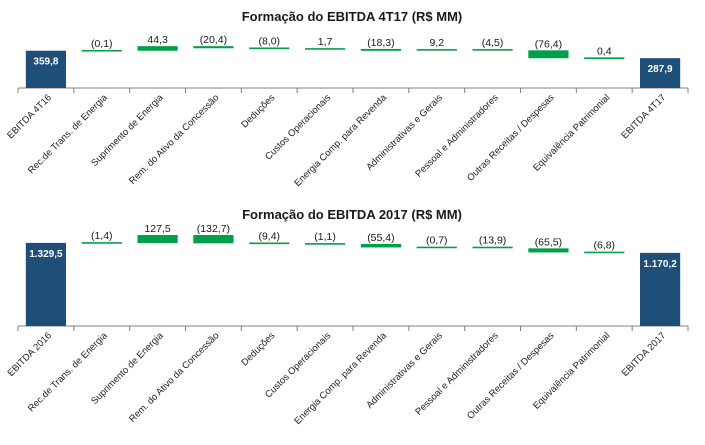  Describe the element at coordinates (548, 44) in the screenshot. I see `data-label: (76,4)` at that location.